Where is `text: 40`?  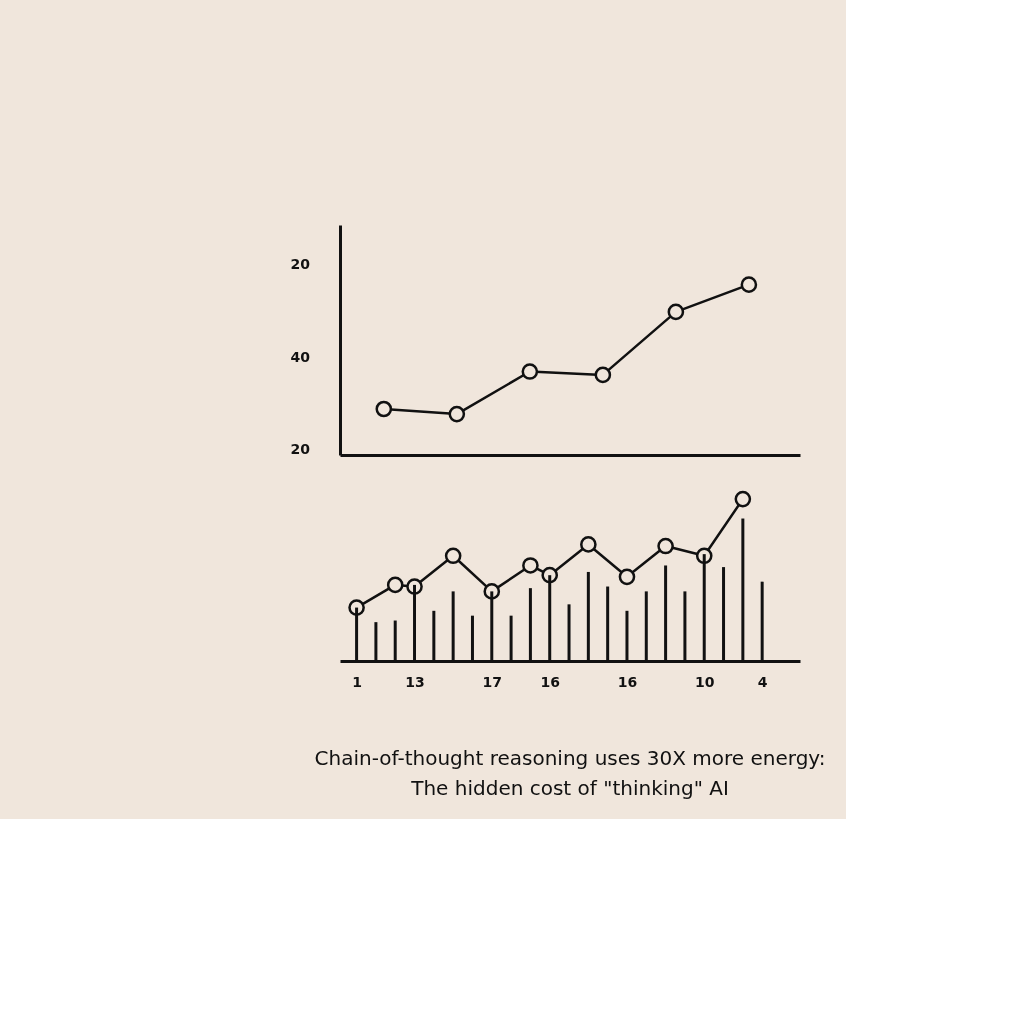 text: 40 is located at coordinates (300, 356).